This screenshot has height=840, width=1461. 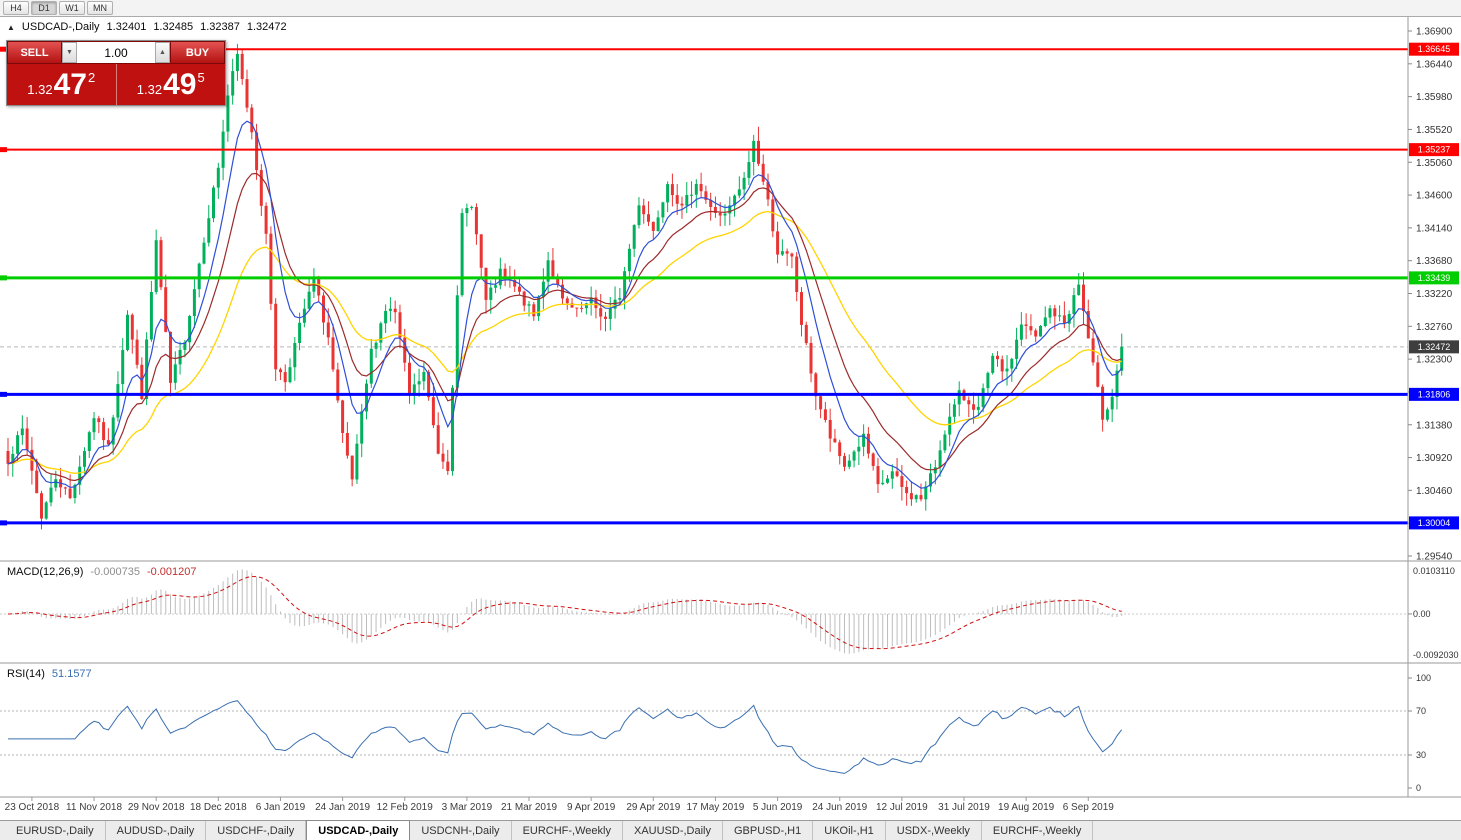 What do you see at coordinates (55, 830) in the screenshot?
I see `chart-tab: EURUSD-,Daily` at bounding box center [55, 830].